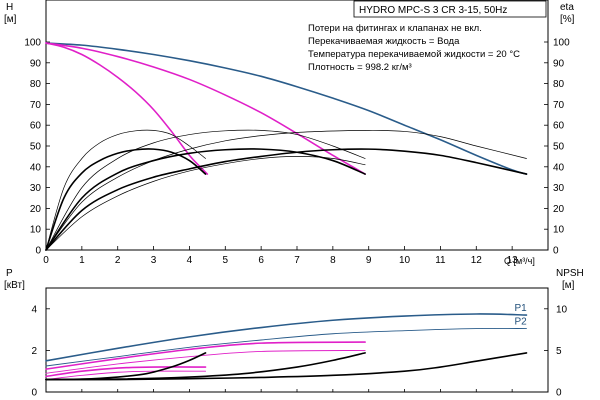 The image size is (600, 400). I want to click on y-left-tick-label: 20, so click(36, 209).